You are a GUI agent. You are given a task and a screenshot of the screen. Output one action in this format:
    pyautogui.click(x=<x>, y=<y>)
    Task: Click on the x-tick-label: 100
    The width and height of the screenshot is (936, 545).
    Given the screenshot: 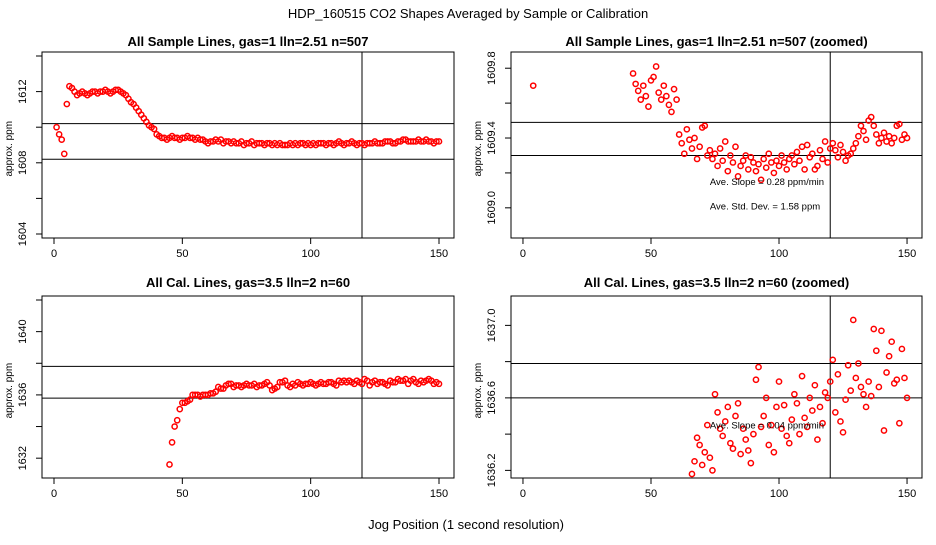 What is the action you would take?
    pyautogui.click(x=310, y=494)
    